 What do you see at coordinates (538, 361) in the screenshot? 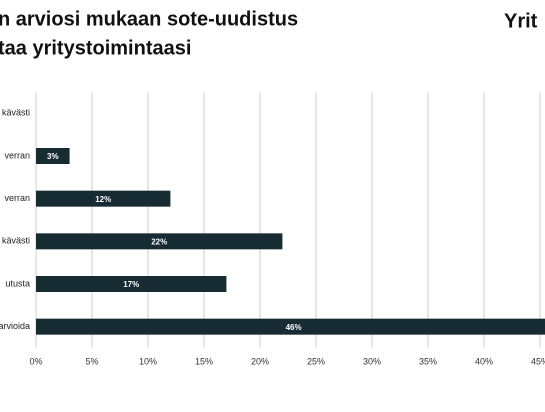
I see `x-tick-label: 45%` at bounding box center [538, 361].